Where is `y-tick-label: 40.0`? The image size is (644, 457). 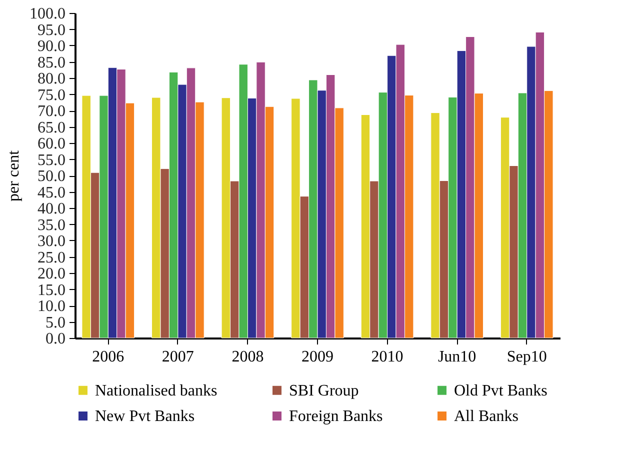
y-tick-label: 40.0 is located at coordinates (52, 209).